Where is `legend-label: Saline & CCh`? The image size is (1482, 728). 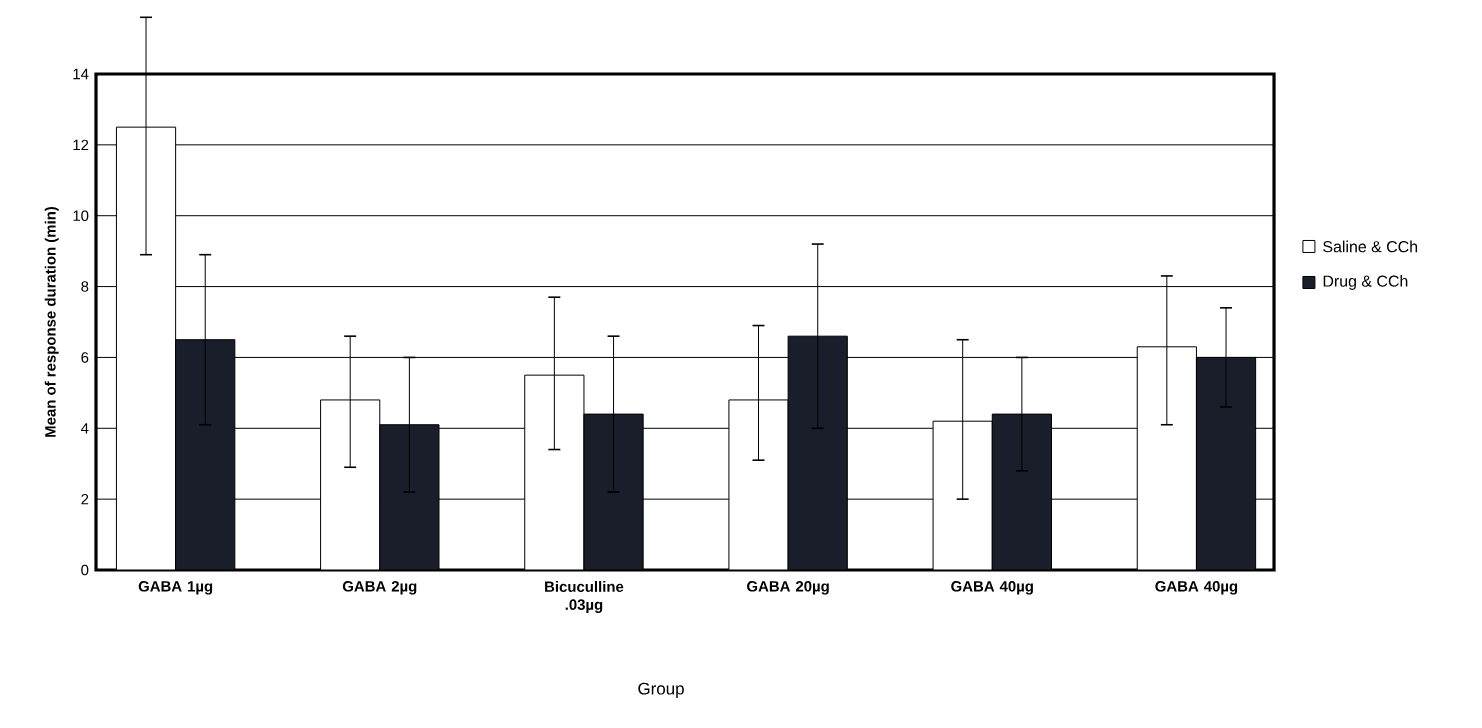 legend-label: Saline & CCh is located at coordinates (1370, 246).